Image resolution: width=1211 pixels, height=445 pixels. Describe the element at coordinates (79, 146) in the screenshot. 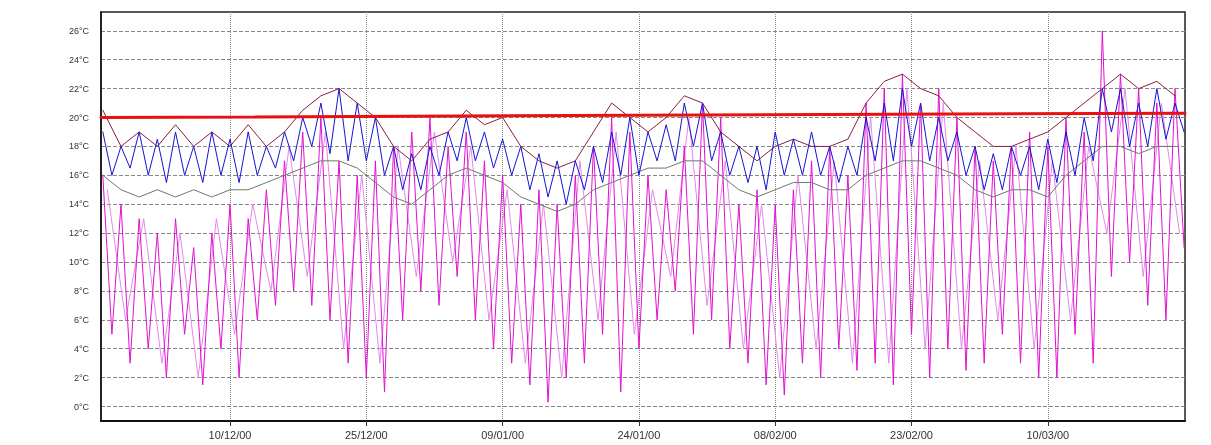

I see `y-tick-label: 18°C` at that location.